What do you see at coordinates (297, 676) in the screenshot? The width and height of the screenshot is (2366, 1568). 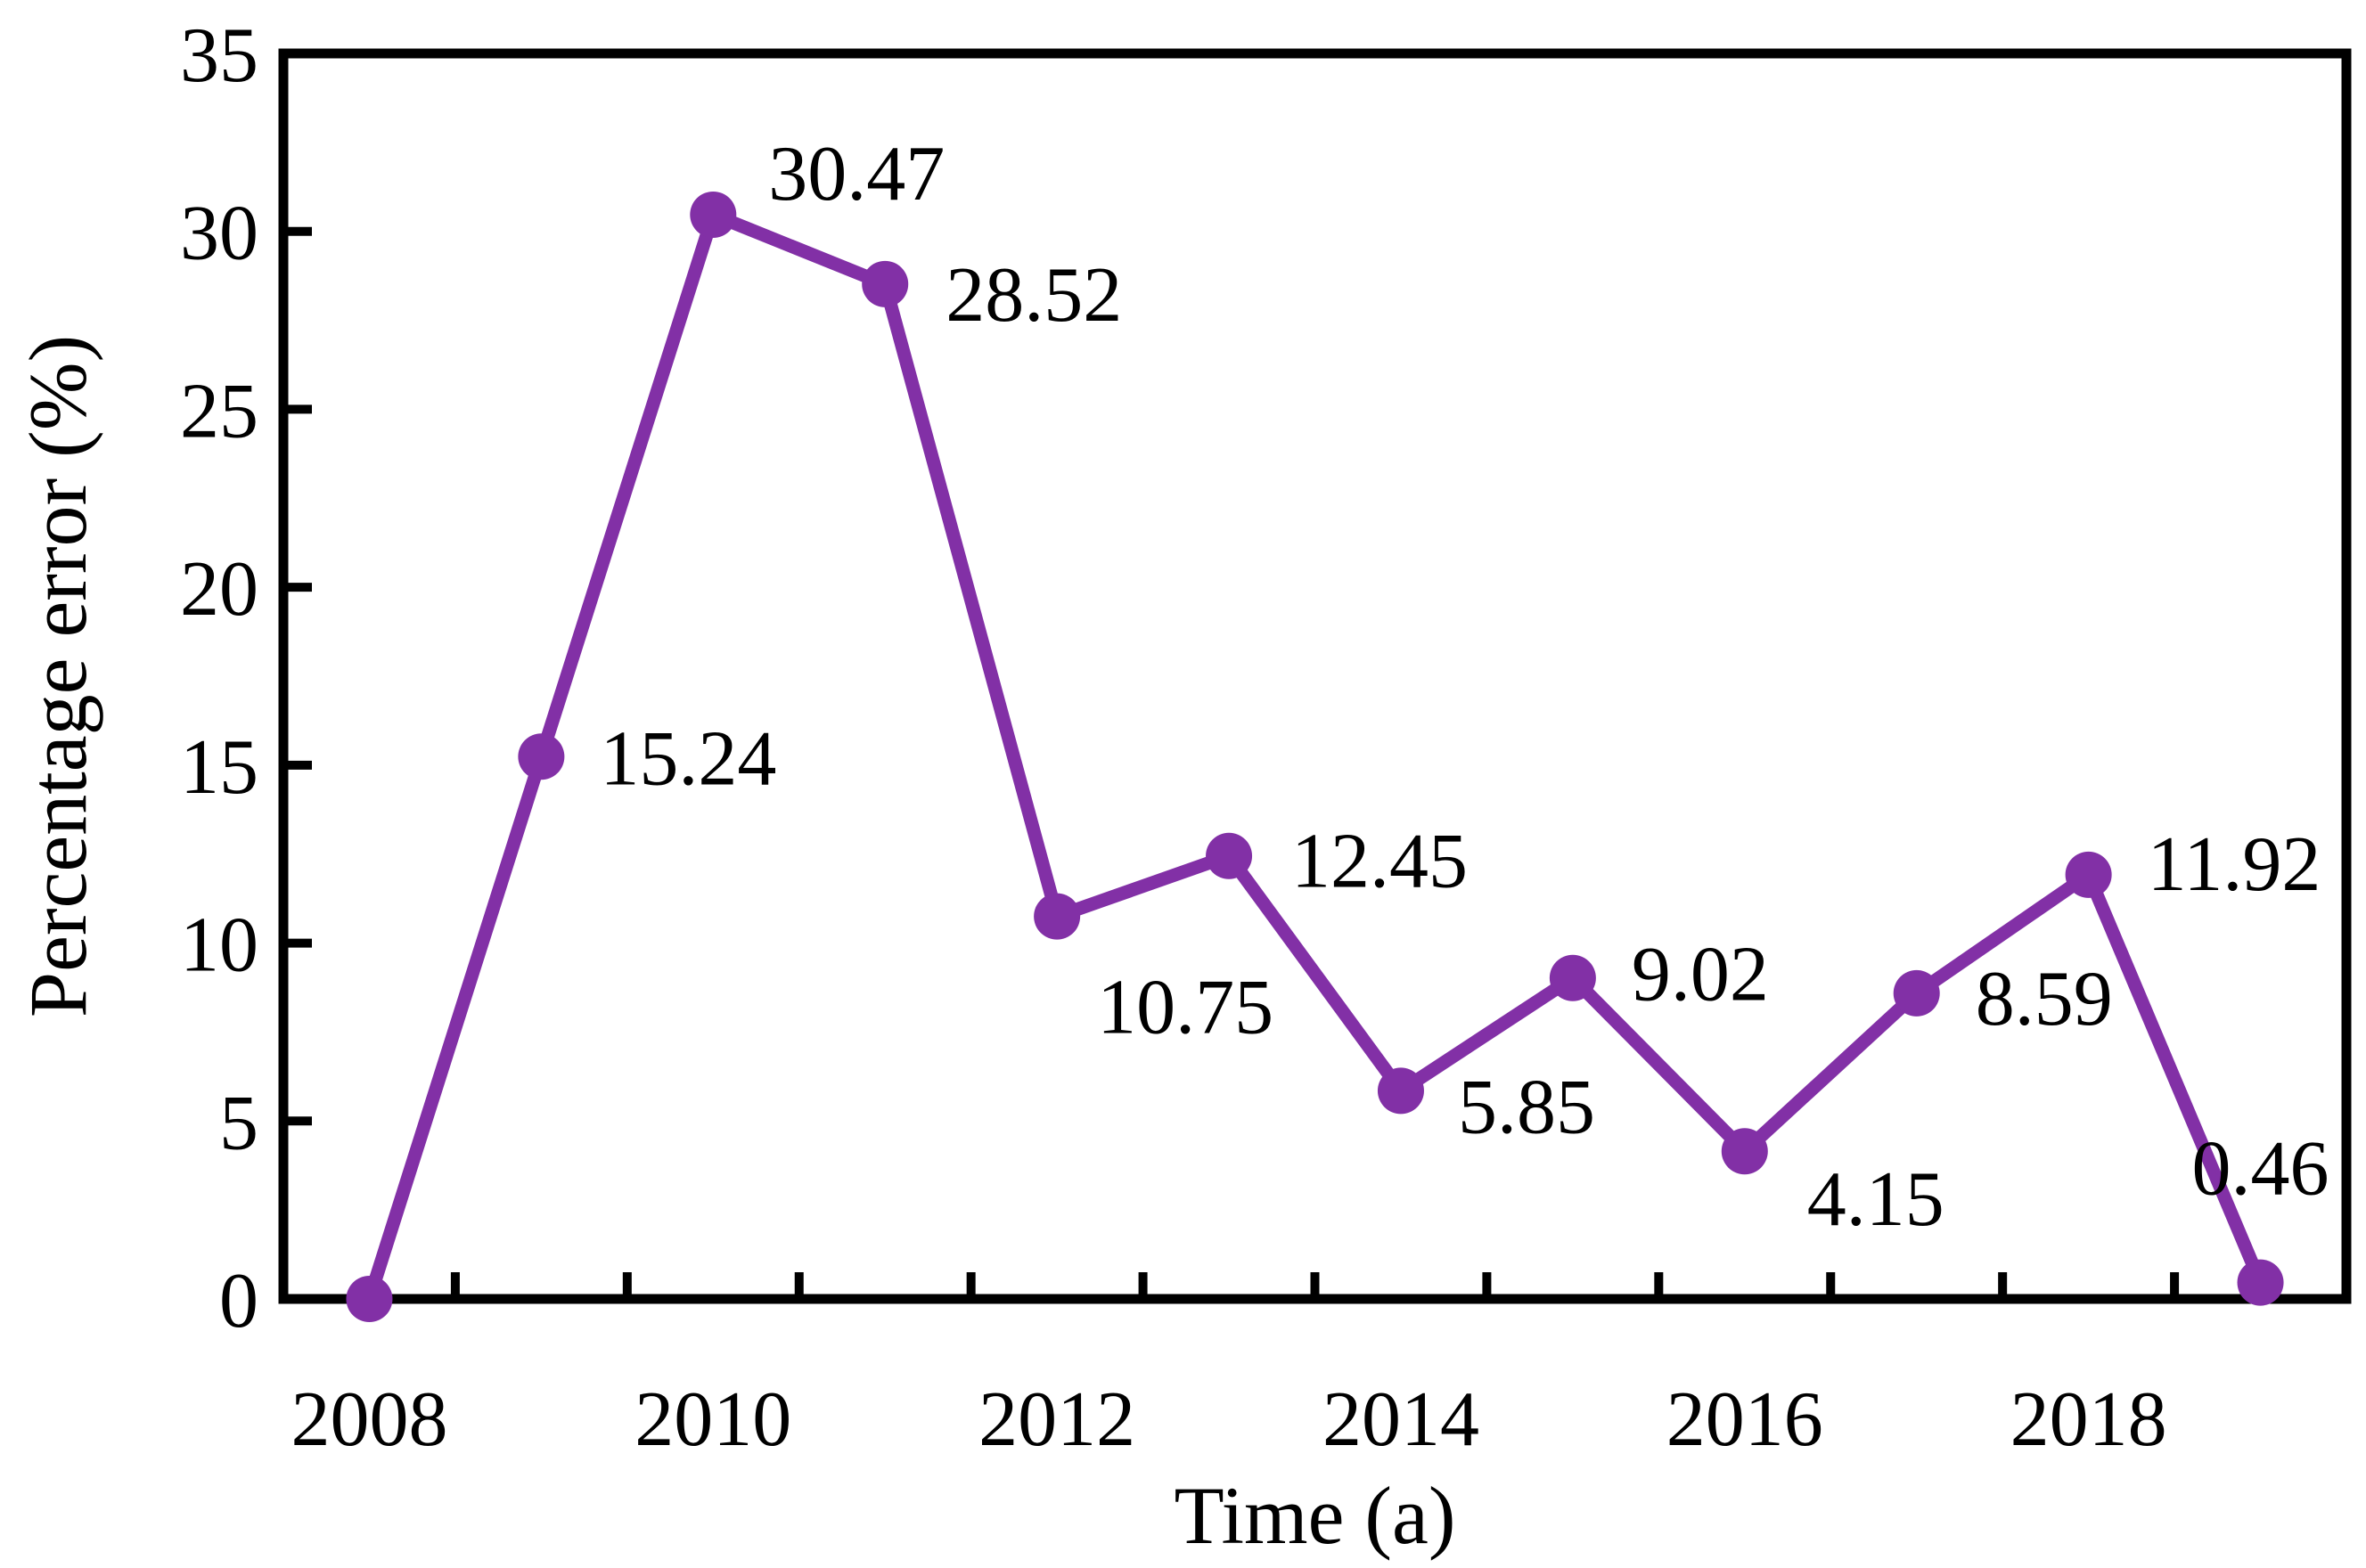 I see `y-axis-ticks` at bounding box center [297, 676].